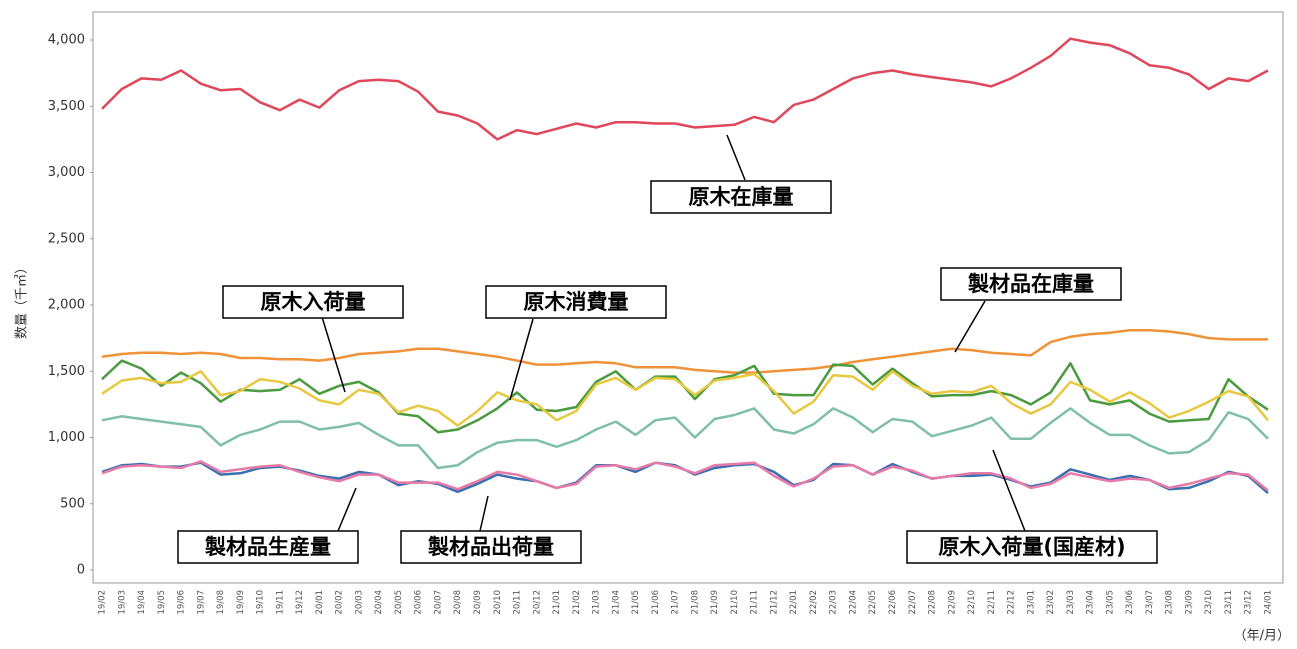 This screenshot has width=1297, height=649. What do you see at coordinates (66, 40) in the screenshot?
I see `y-tick-label: 4,000` at bounding box center [66, 40].